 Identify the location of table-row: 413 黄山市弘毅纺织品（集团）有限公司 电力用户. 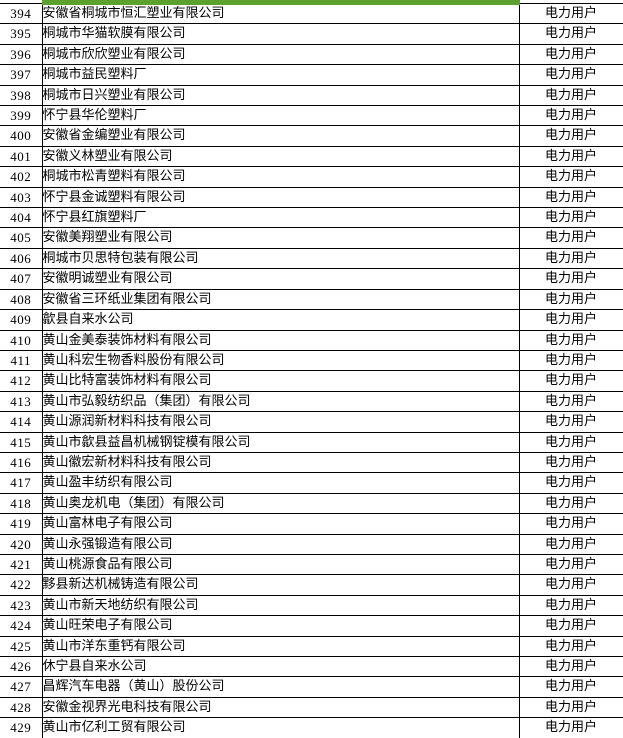
(311, 401).